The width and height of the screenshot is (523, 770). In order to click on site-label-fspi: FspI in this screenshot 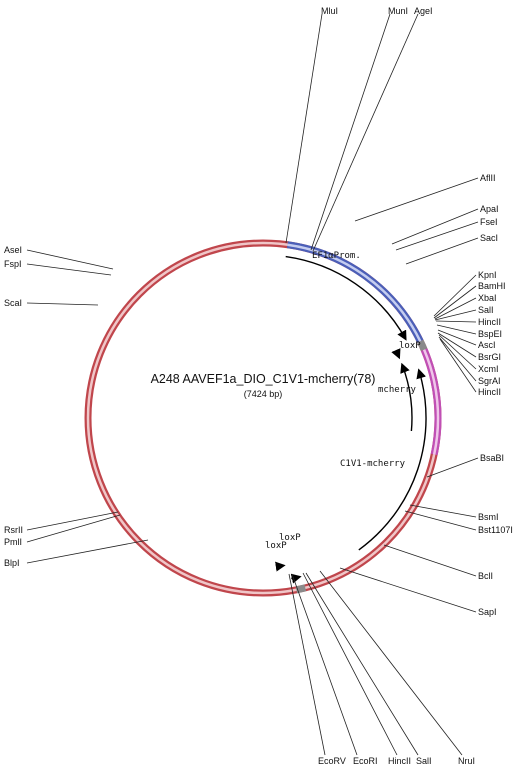, I will do `click(13, 264)`.